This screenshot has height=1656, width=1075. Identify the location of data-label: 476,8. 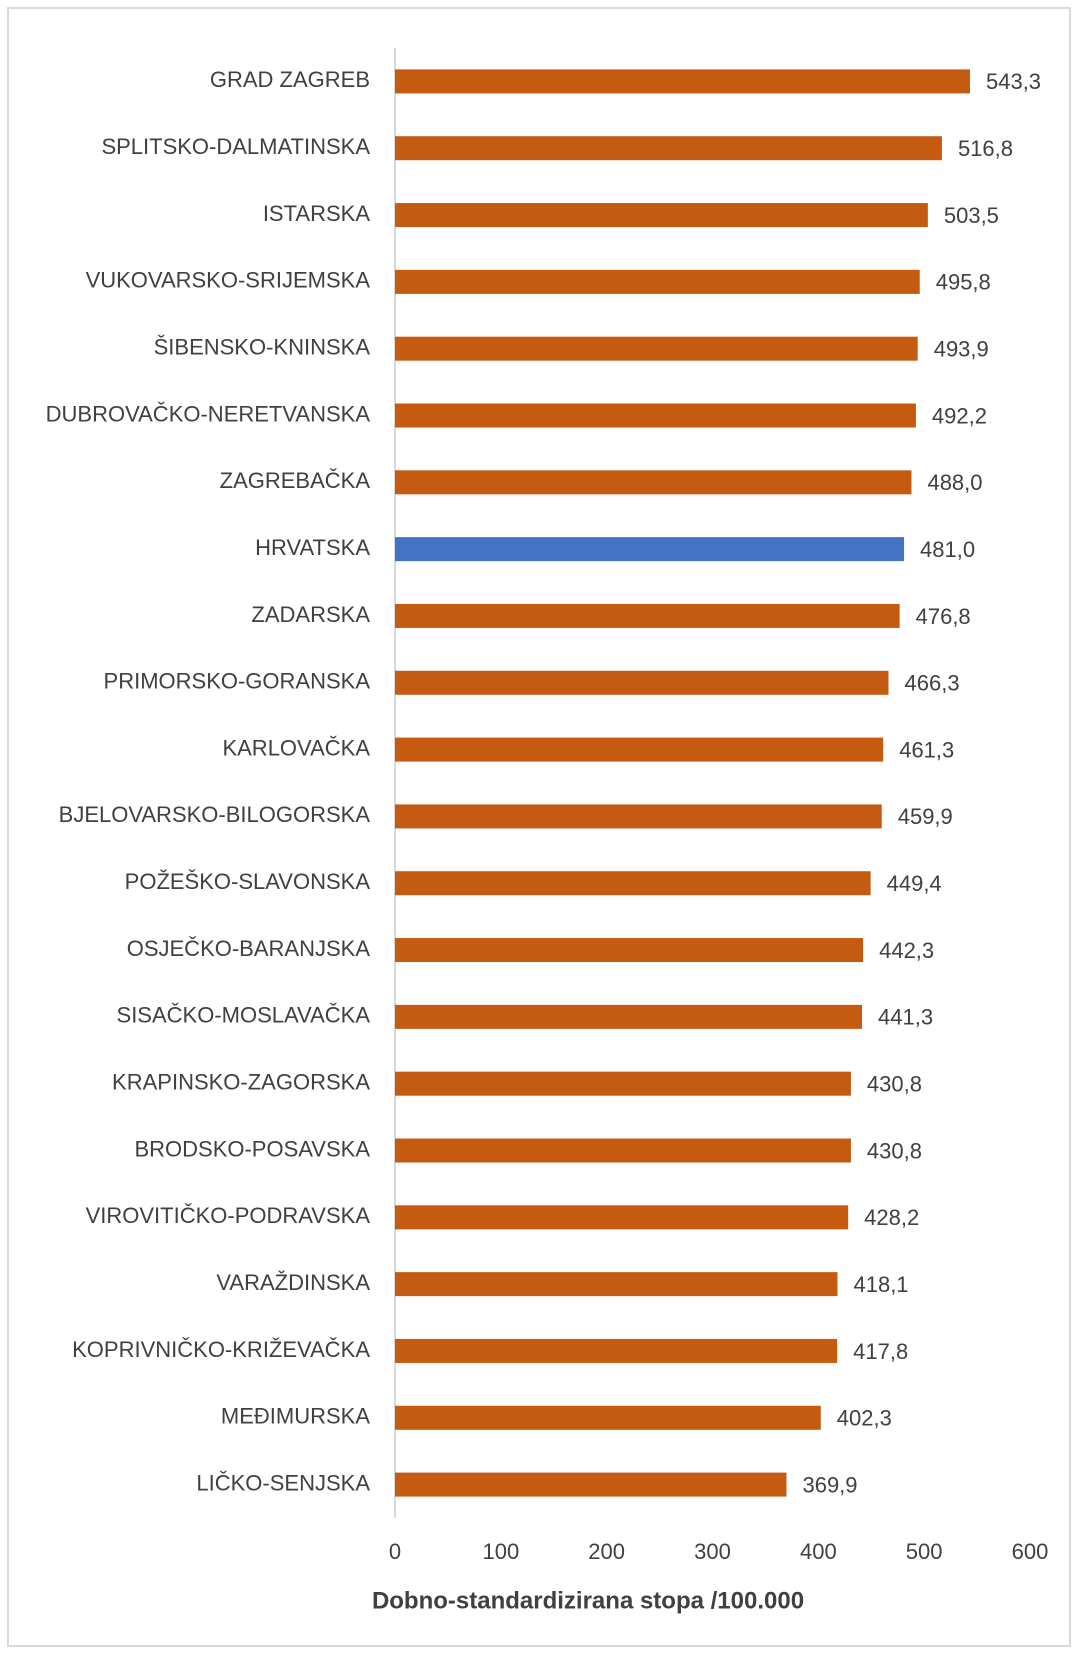
(943, 616).